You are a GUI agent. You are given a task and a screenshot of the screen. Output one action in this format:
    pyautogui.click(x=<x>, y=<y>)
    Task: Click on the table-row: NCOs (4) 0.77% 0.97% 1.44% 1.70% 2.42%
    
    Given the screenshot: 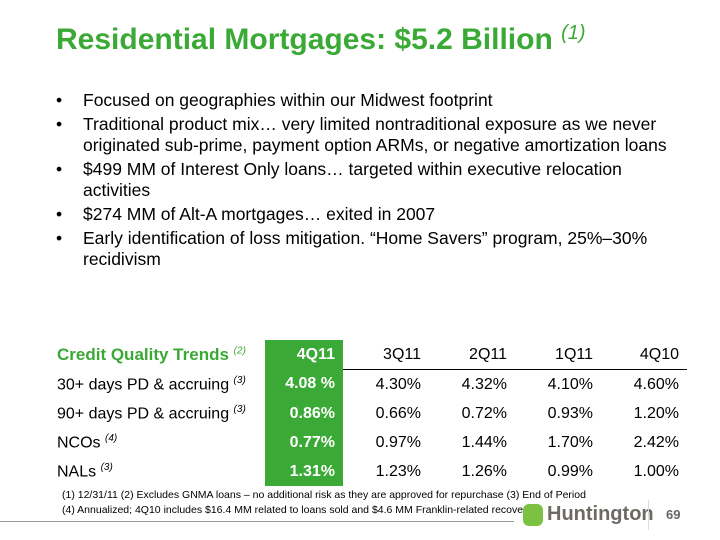 What is the action you would take?
    pyautogui.click(x=368, y=442)
    